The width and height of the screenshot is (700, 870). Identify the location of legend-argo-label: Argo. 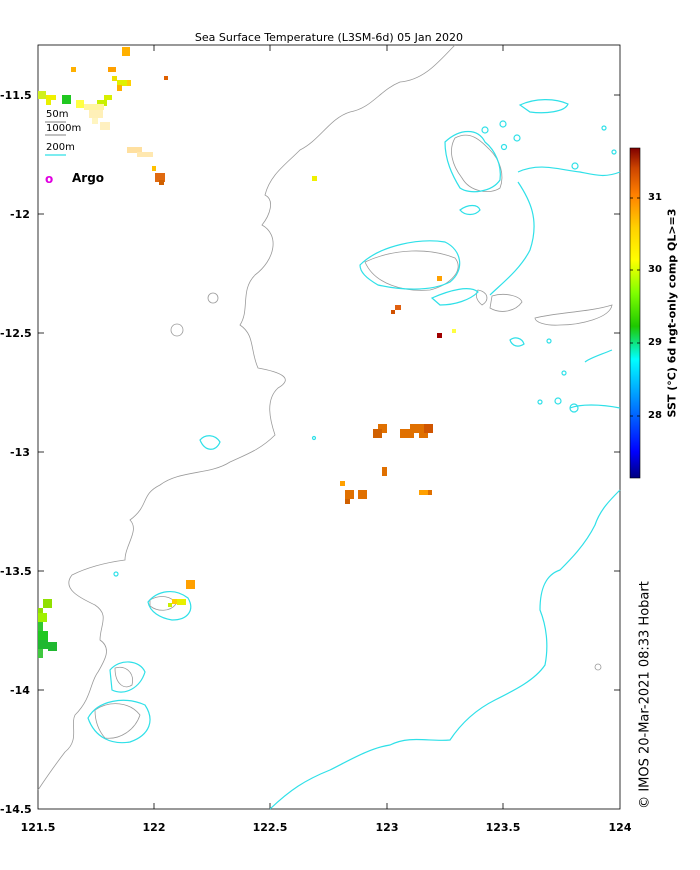
(88, 178).